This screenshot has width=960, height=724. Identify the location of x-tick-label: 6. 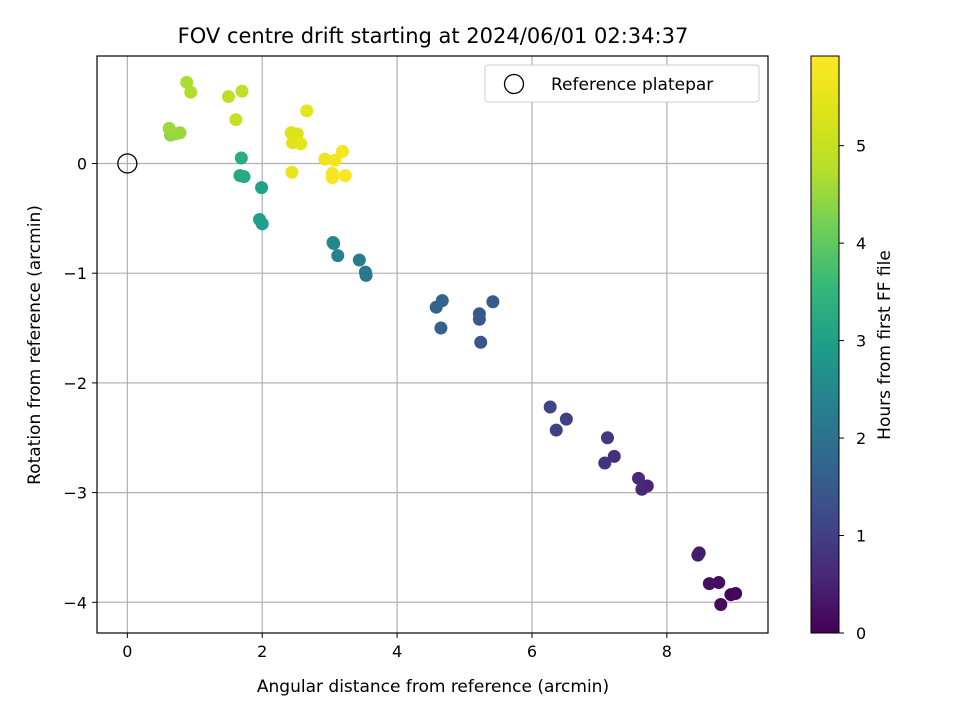
(532, 651).